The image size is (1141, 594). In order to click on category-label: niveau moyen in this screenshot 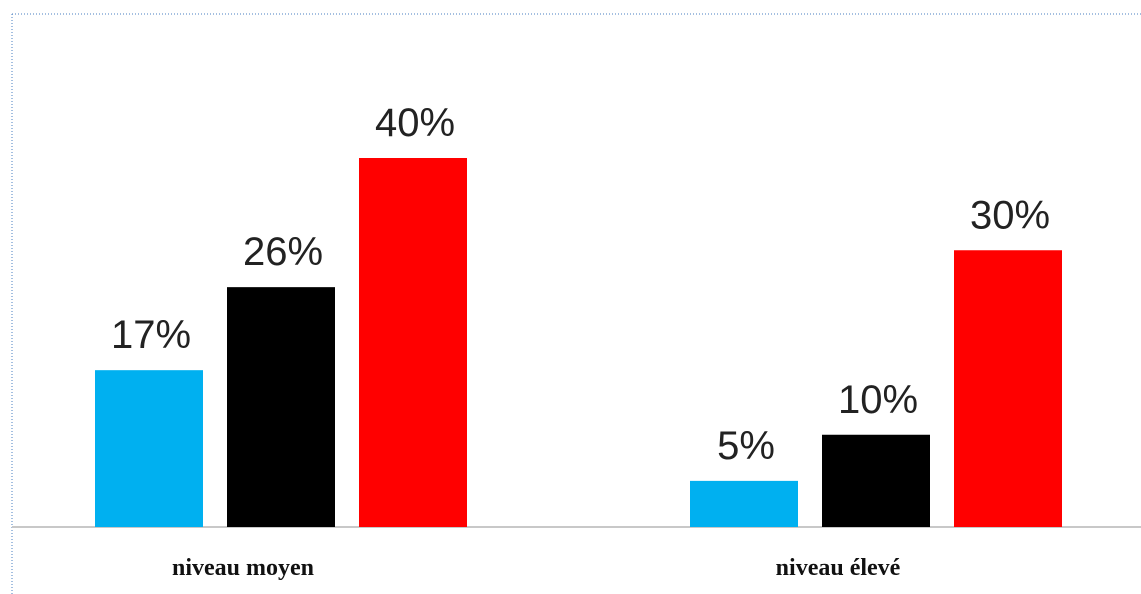, I will do `click(243, 568)`.